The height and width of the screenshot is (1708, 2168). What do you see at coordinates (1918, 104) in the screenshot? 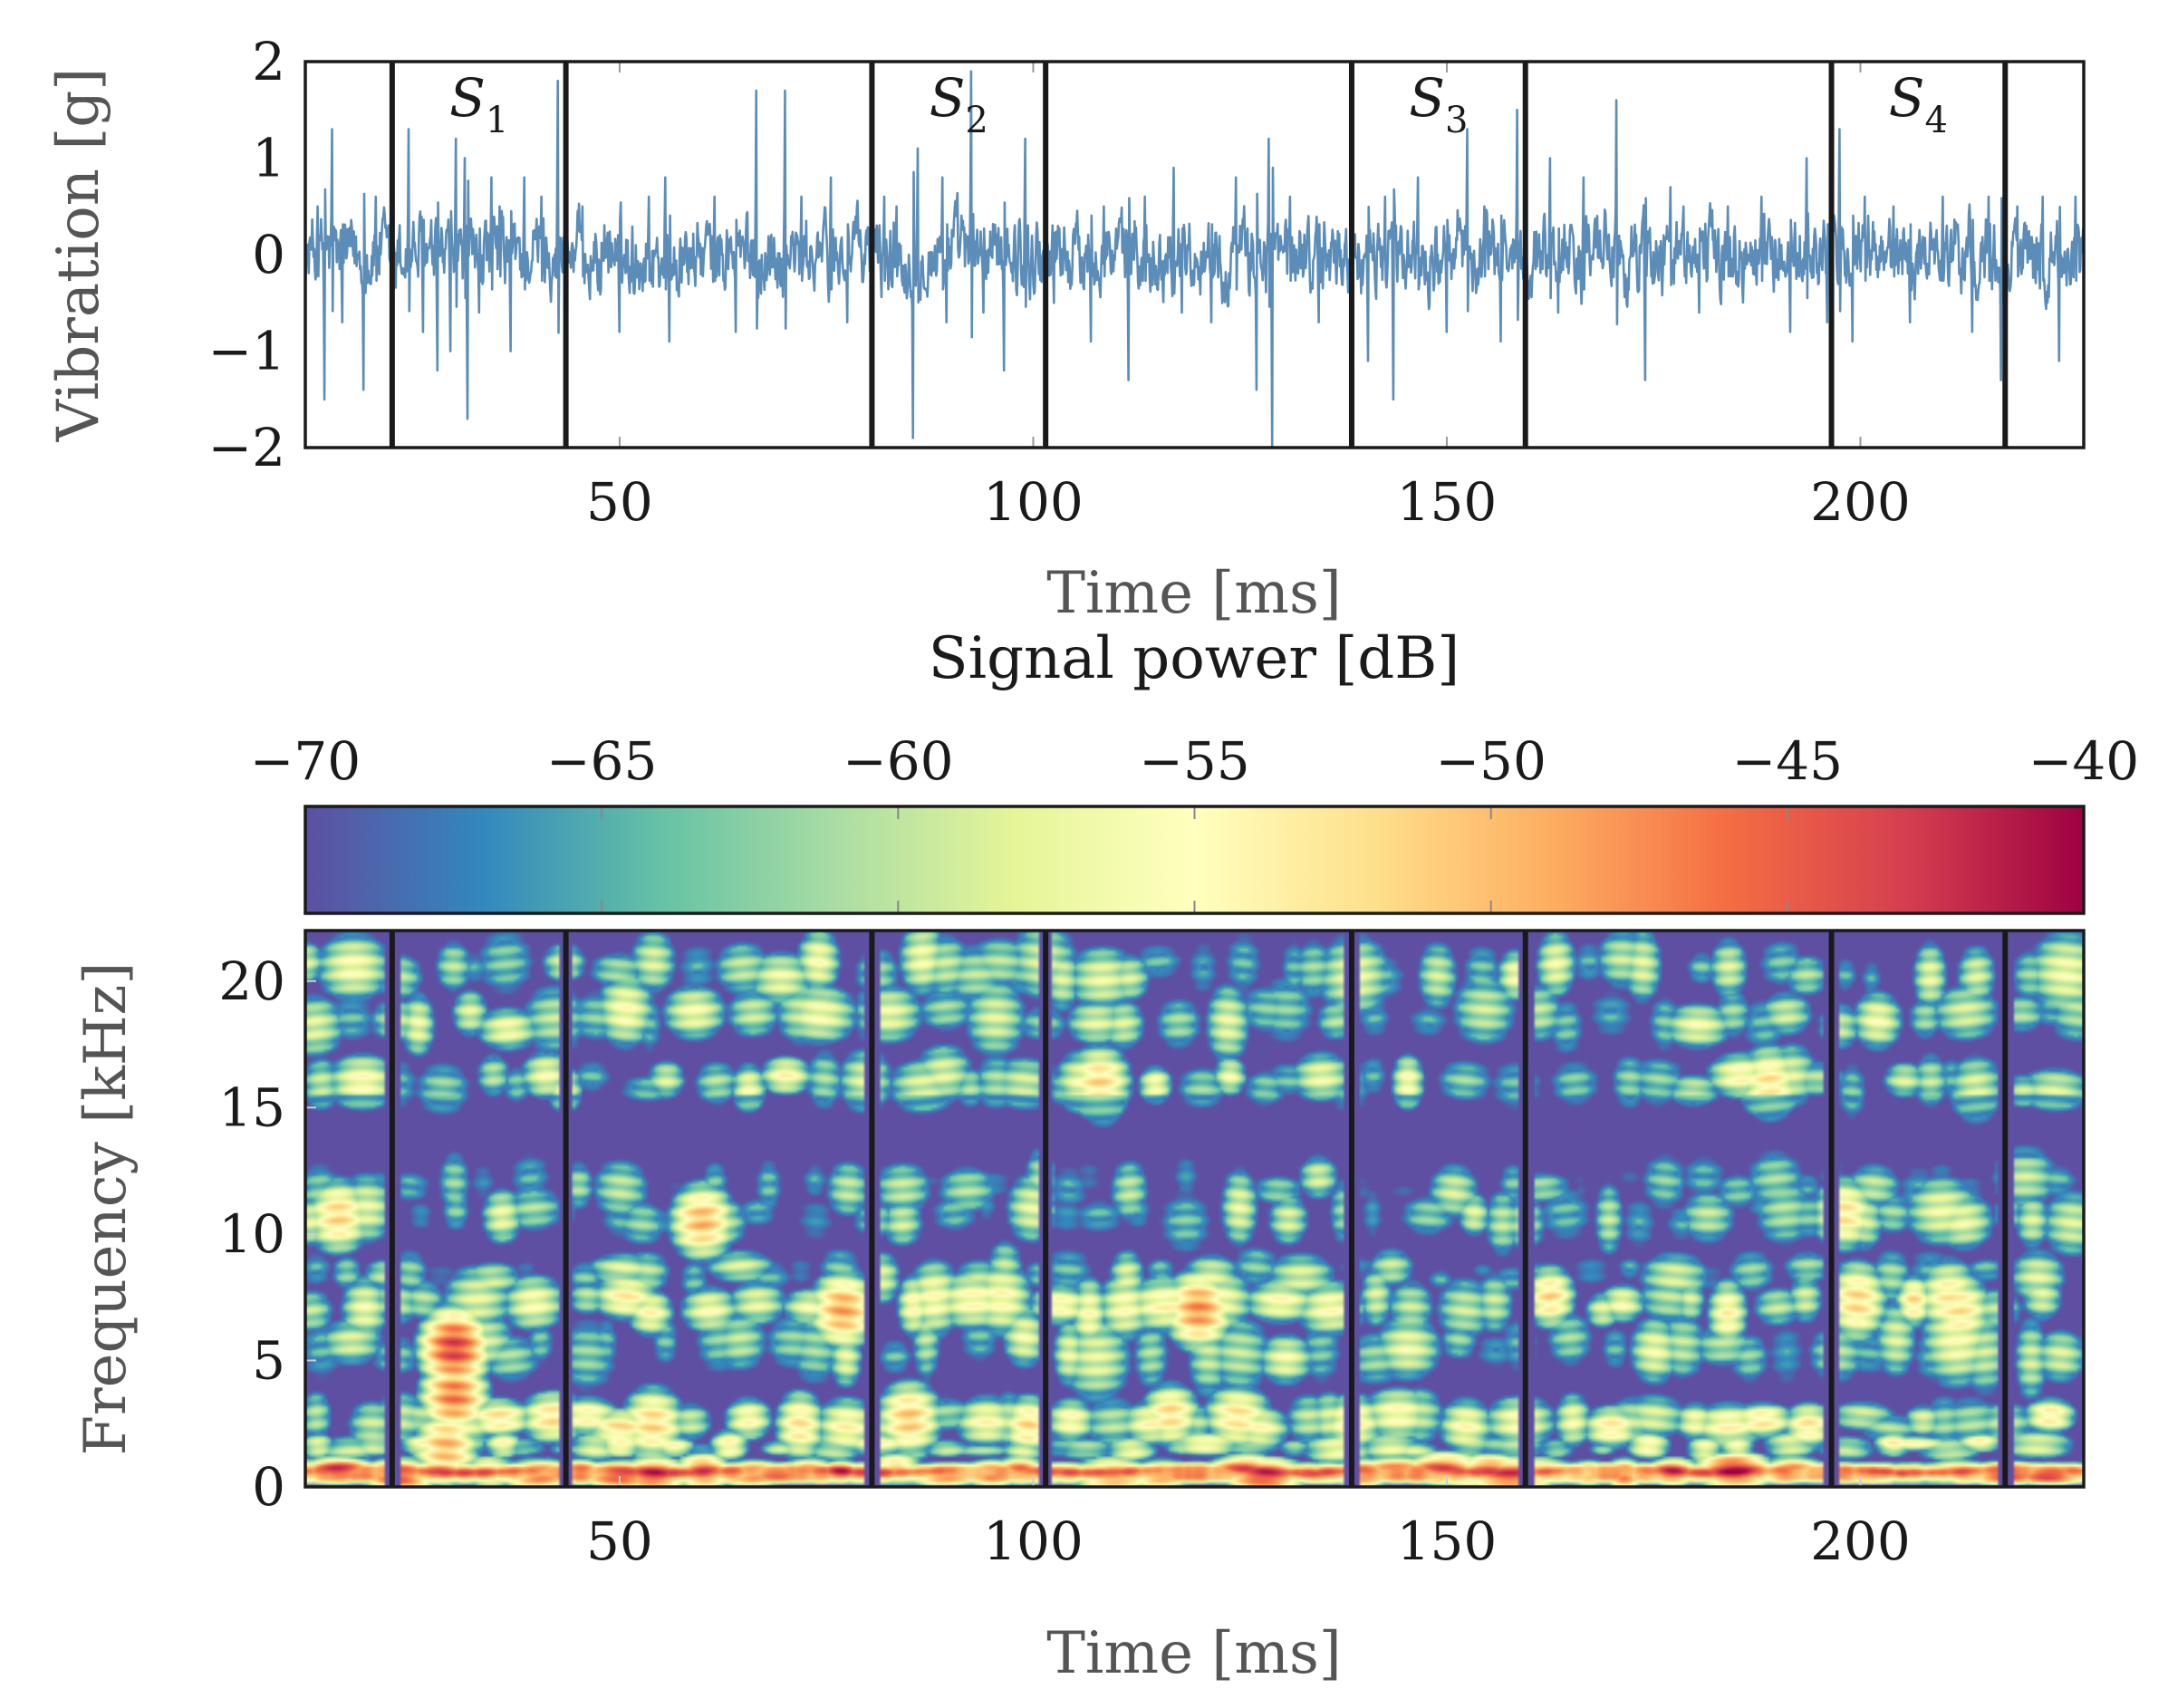
I see `segment-label: S4` at bounding box center [1918, 104].